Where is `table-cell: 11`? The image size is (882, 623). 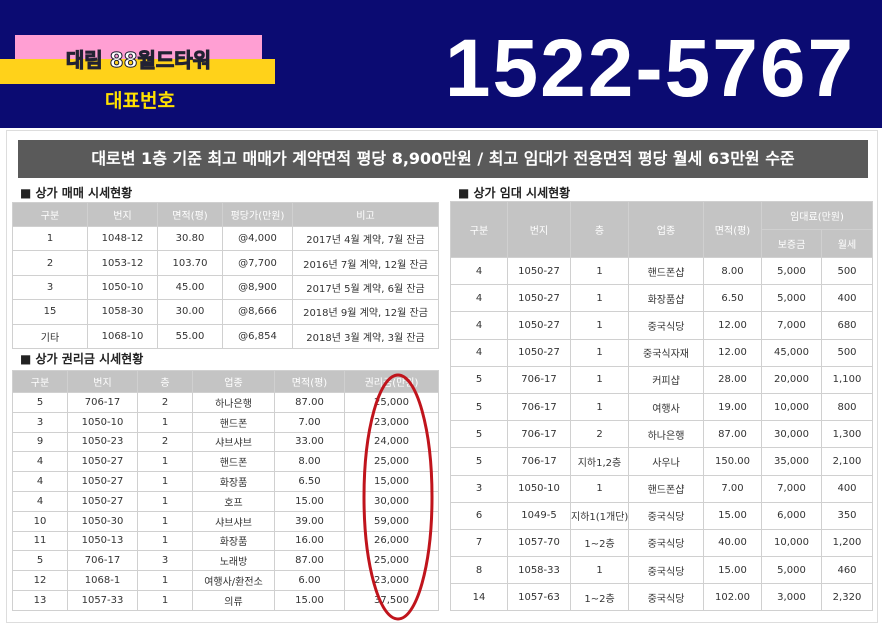 table-cell: 11 is located at coordinates (40, 541).